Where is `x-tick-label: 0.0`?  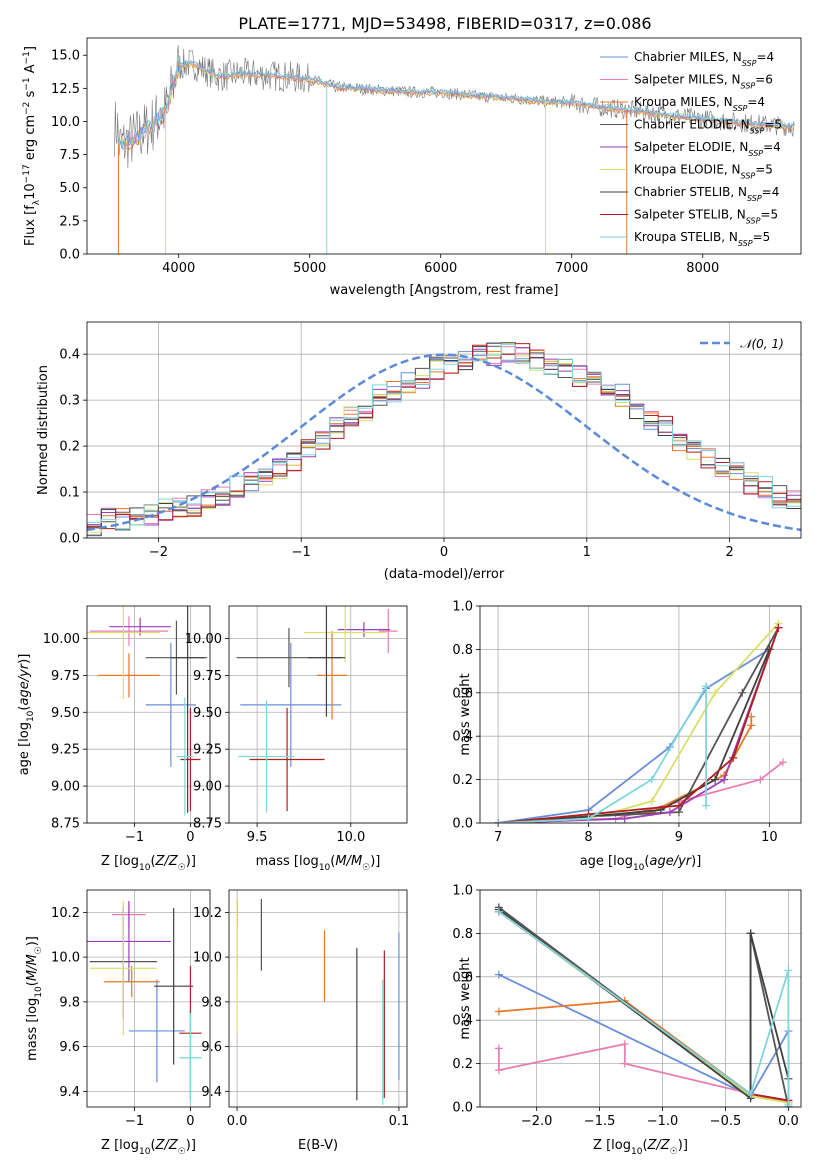
x-tick-label: 0.0 is located at coordinates (237, 1121).